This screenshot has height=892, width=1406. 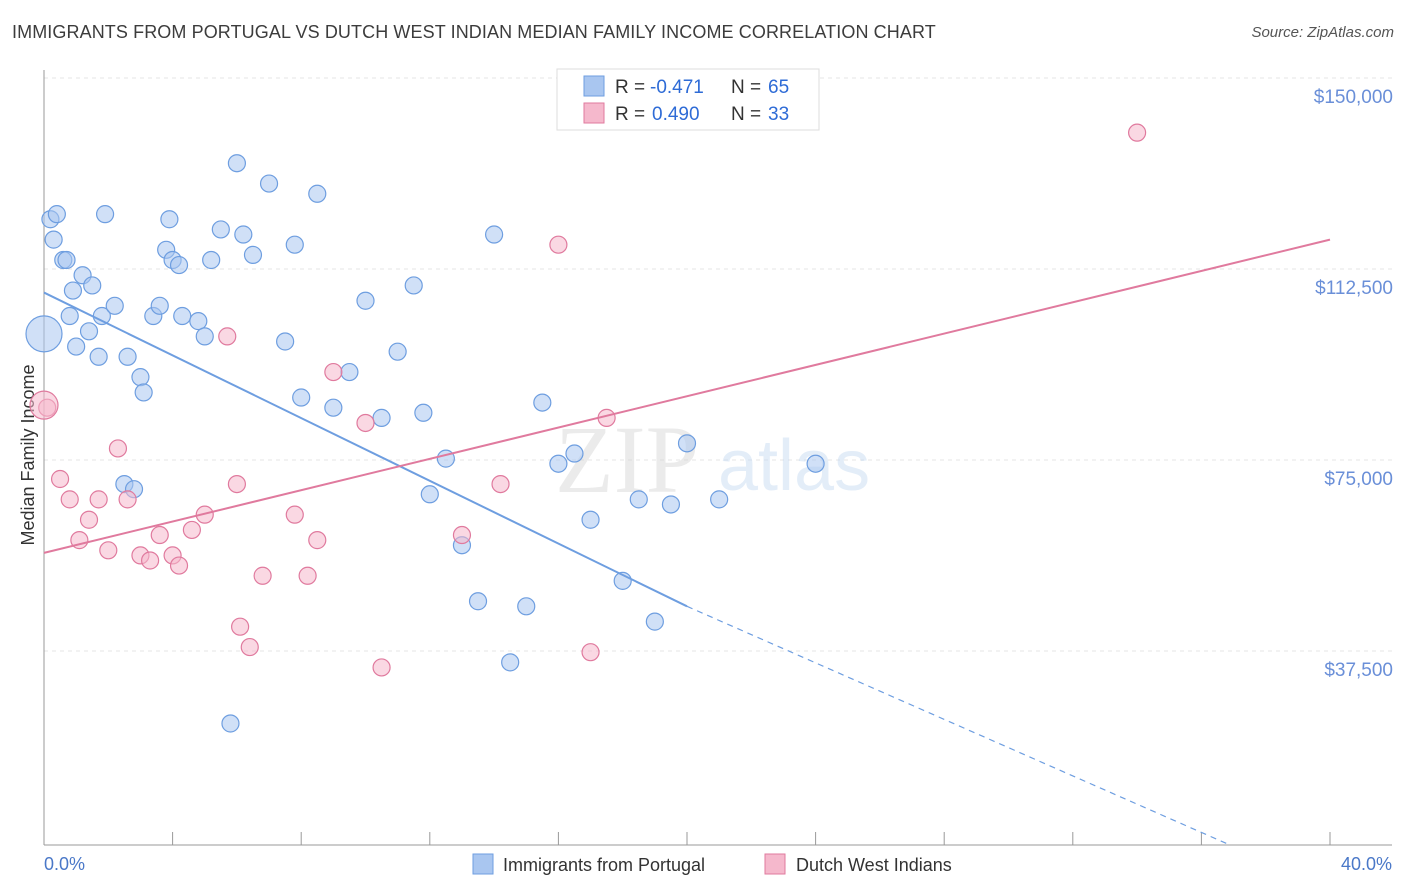 I want to click on y-axis-title: Median Family Income, so click(x=28, y=454).